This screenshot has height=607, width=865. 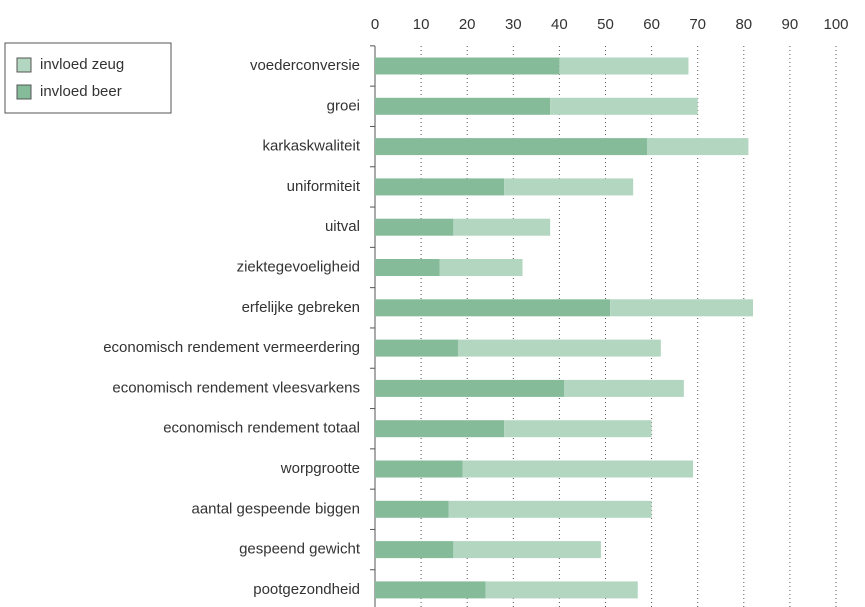 I want to click on y-tick-label: aantal gespeende biggen, so click(x=276, y=508).